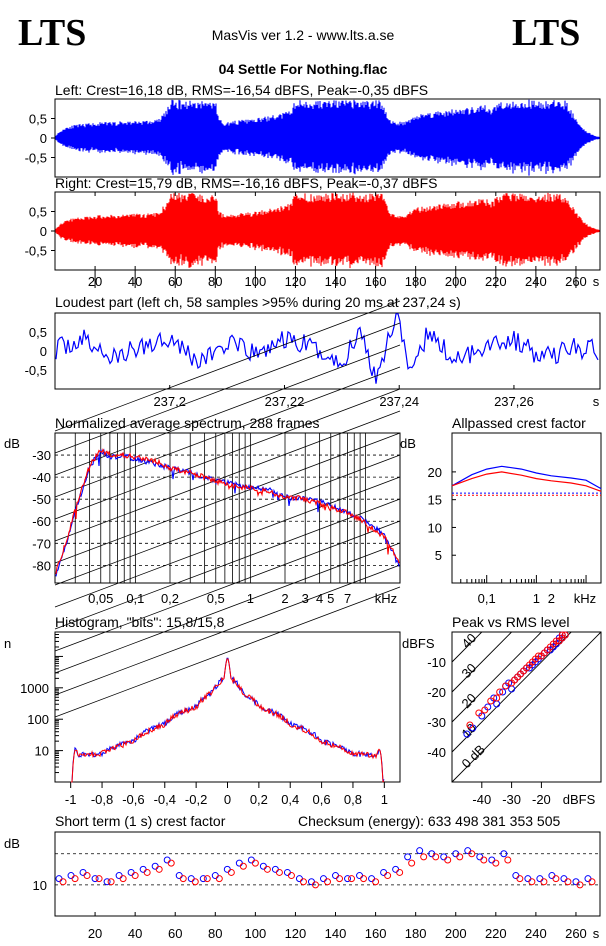 The image size is (606, 946). What do you see at coordinates (187, 423) in the screenshot?
I see `avg-spectrum-title: Normalized average spectrum, 288 frames` at bounding box center [187, 423].